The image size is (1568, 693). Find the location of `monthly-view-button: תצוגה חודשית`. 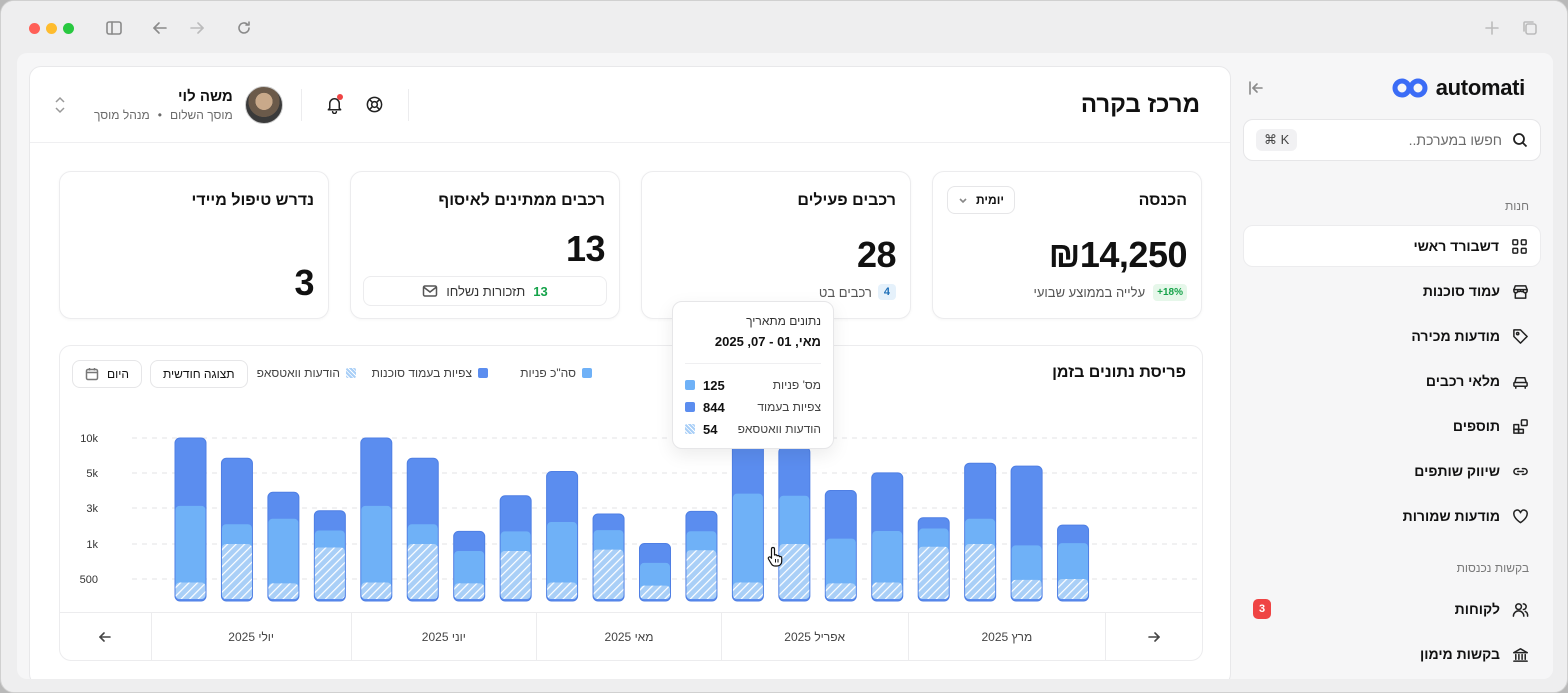

monthly-view-button: תצוגה חודשית is located at coordinates (199, 374).